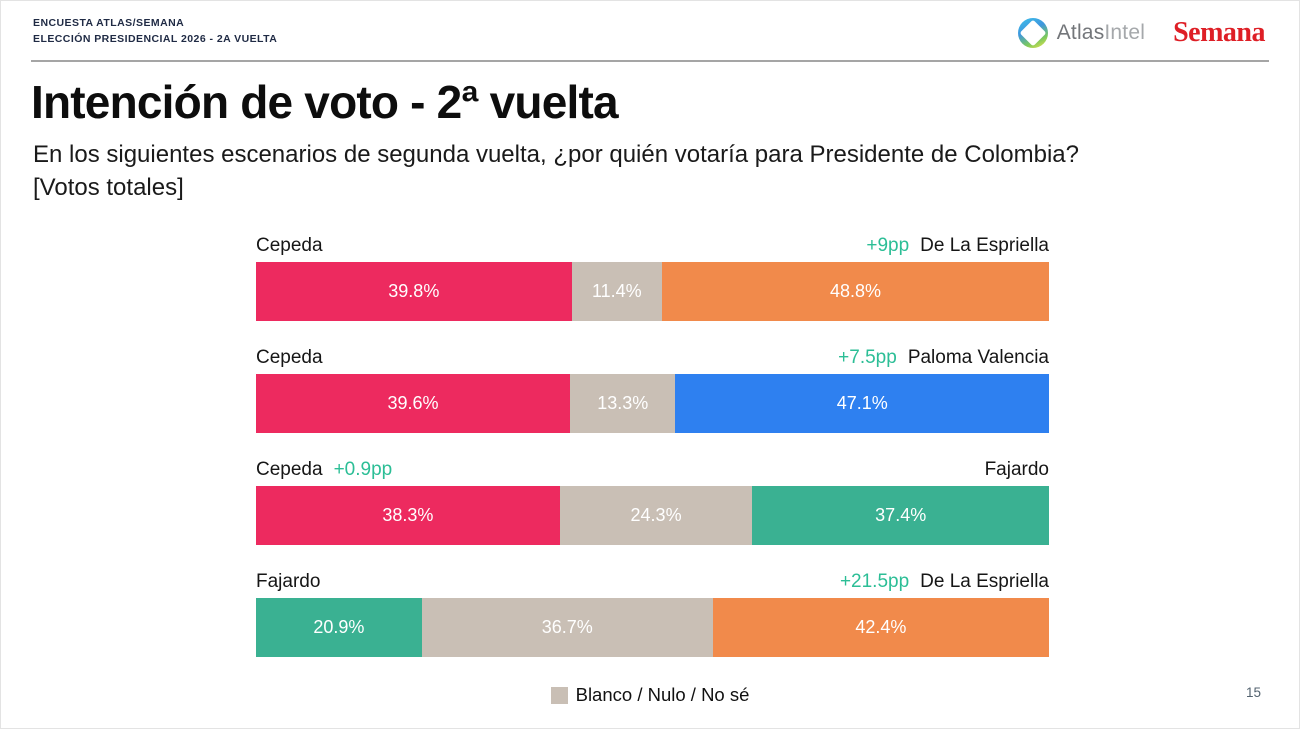 Image resolution: width=1300 pixels, height=729 pixels. I want to click on segment-value: 42.4%, so click(881, 627).